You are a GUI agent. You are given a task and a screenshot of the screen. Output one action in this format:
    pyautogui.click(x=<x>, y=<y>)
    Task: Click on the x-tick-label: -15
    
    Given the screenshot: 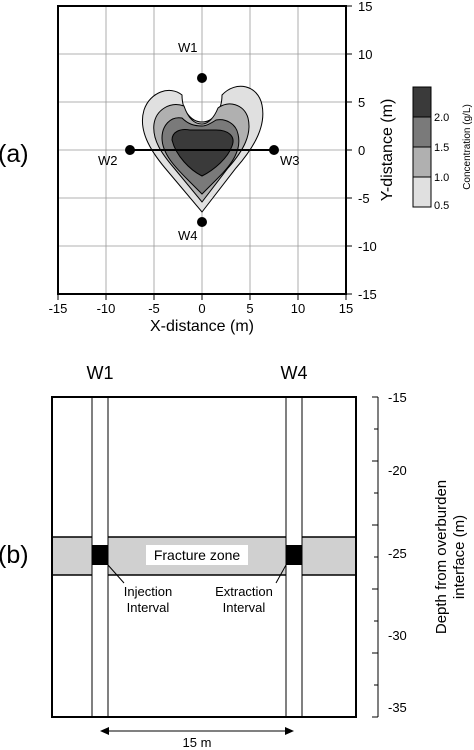 What is the action you would take?
    pyautogui.click(x=58, y=308)
    